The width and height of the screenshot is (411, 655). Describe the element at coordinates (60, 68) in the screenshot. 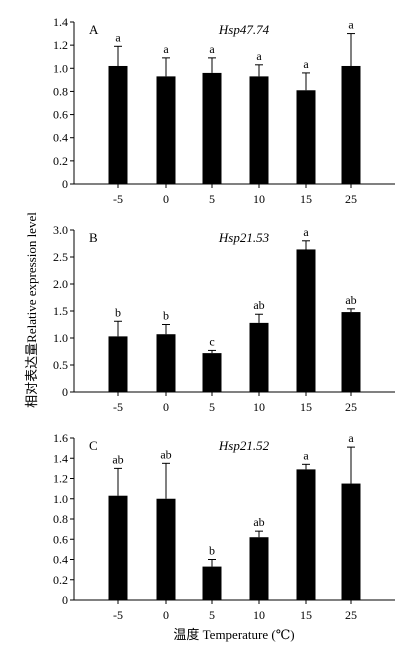

I see `panel-a-y-tick-label: 1.0` at that location.